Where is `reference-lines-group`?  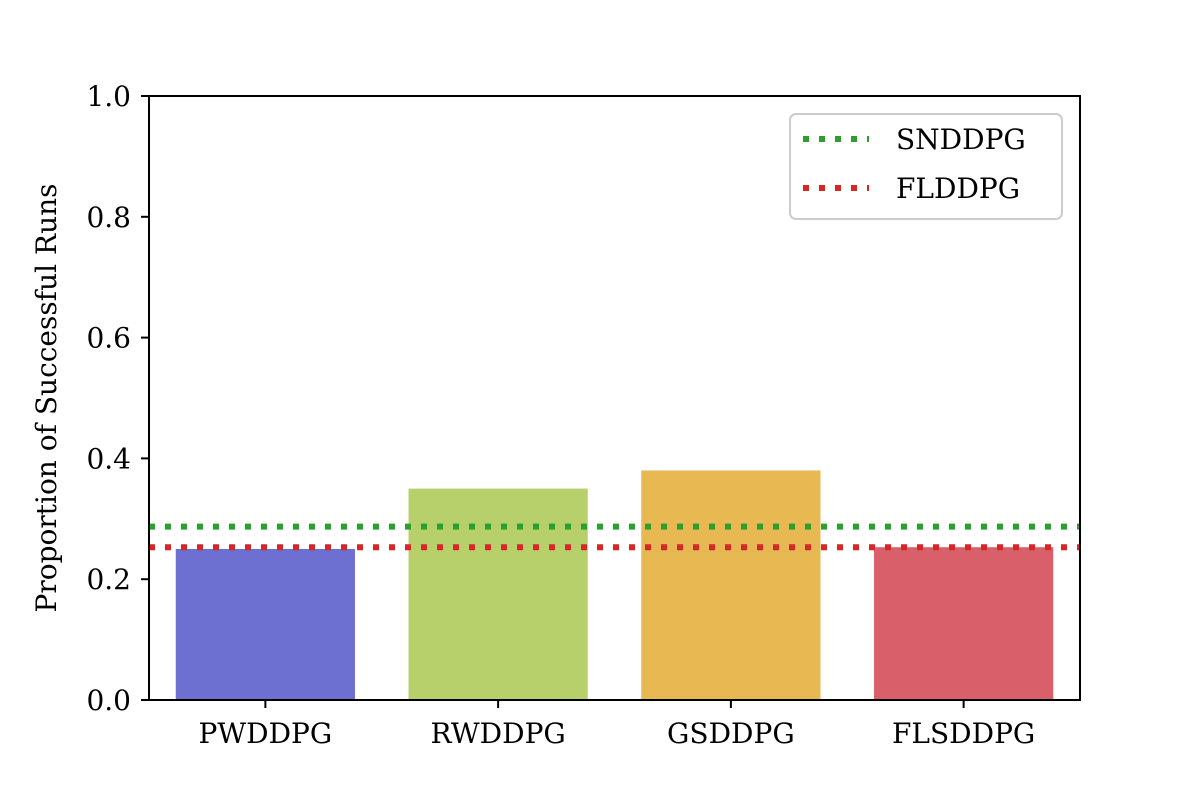 reference-lines-group is located at coordinates (614, 537).